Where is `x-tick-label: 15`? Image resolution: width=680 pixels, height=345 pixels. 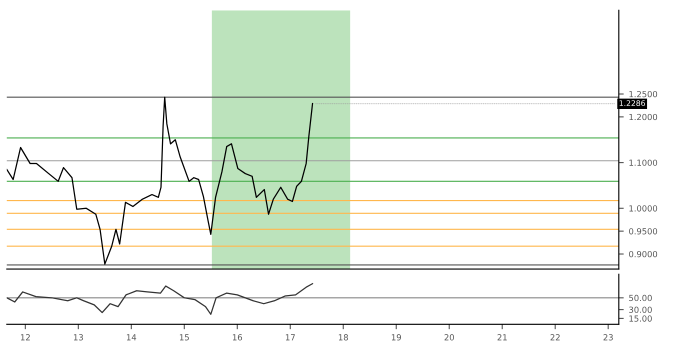
x-tick-label: 15 is located at coordinates (184, 337).